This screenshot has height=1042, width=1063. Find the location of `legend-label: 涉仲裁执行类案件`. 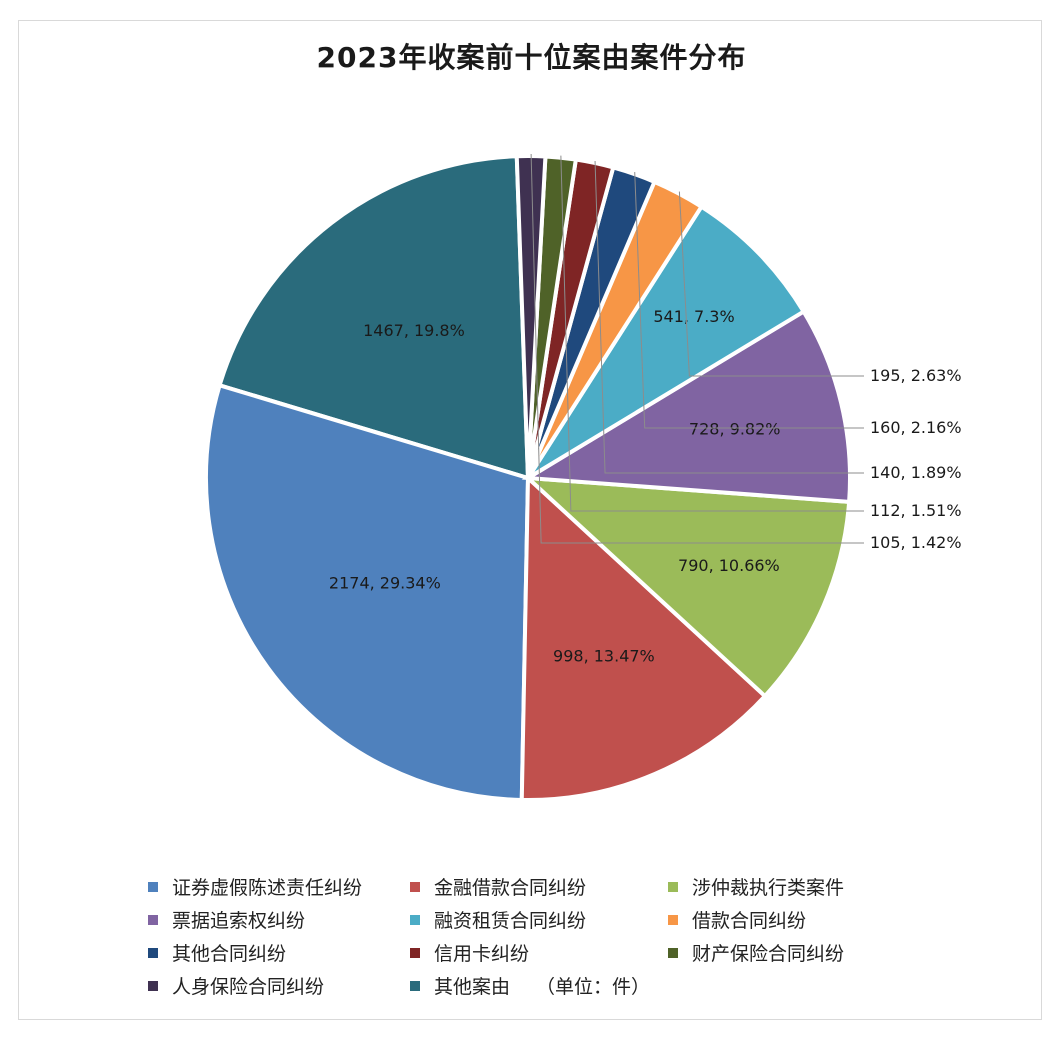

legend-label: 涉仲裁执行类案件 is located at coordinates (768, 888).